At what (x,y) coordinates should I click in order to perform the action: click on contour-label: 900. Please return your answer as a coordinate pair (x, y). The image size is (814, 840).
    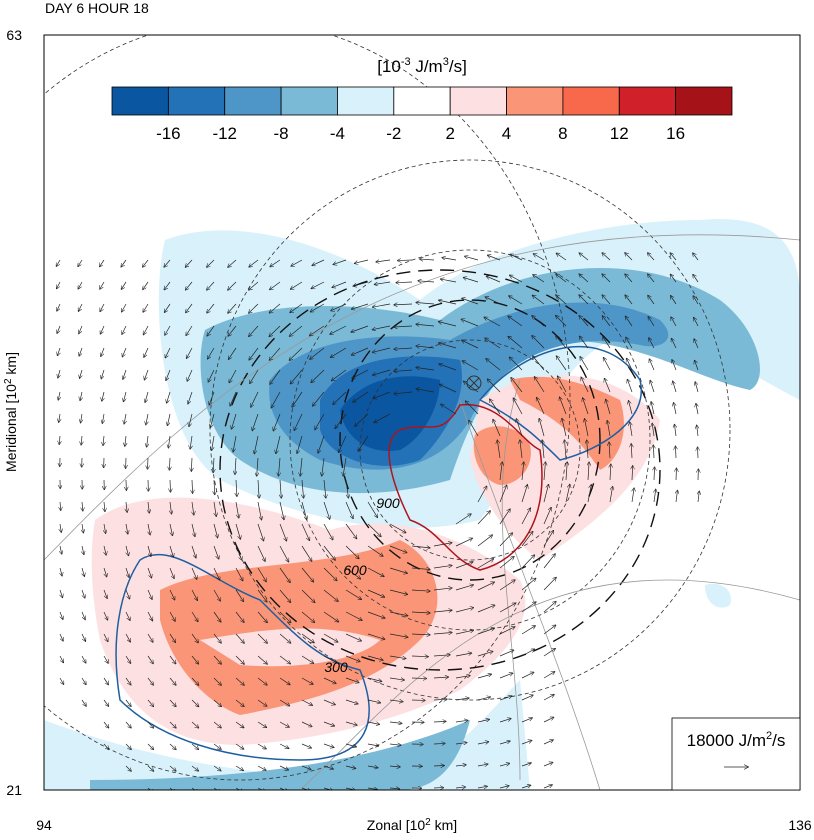
    Looking at the image, I should click on (388, 503).